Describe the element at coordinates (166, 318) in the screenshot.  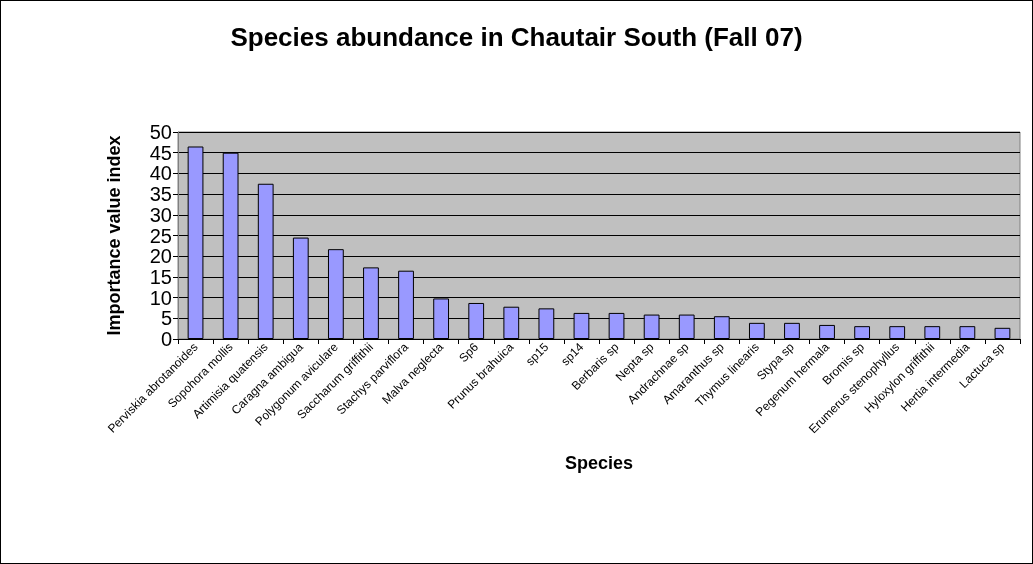
I see `y-tick-label: 5` at that location.